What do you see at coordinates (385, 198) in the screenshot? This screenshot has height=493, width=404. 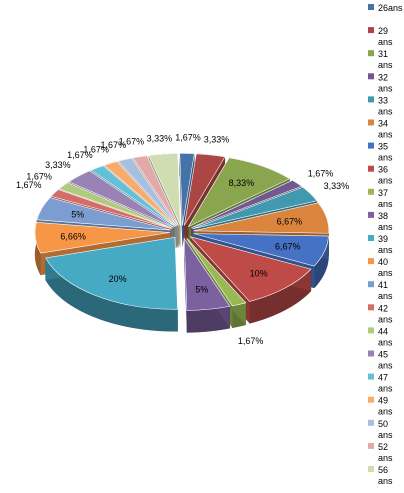 I see `legend-label: 37 ans` at bounding box center [385, 198].